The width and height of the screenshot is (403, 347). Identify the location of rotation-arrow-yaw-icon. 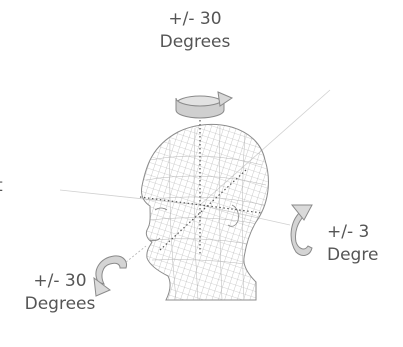
(204, 105).